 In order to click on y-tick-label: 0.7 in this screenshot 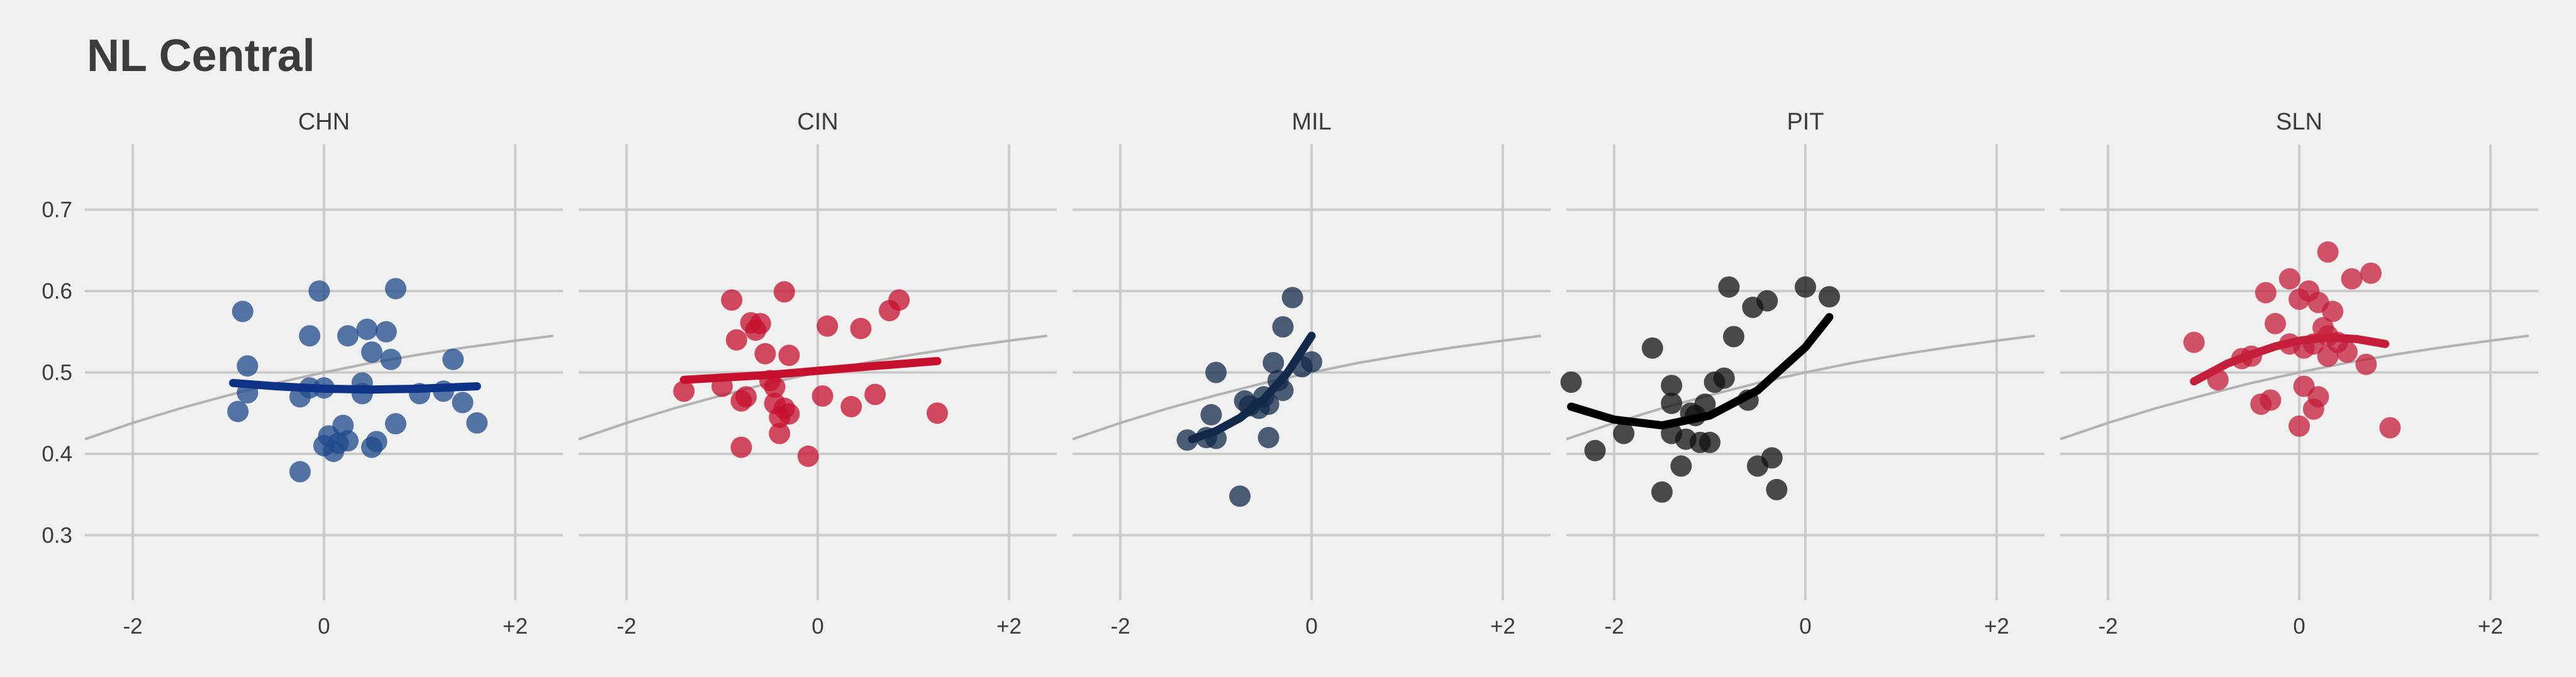, I will do `click(57, 210)`.